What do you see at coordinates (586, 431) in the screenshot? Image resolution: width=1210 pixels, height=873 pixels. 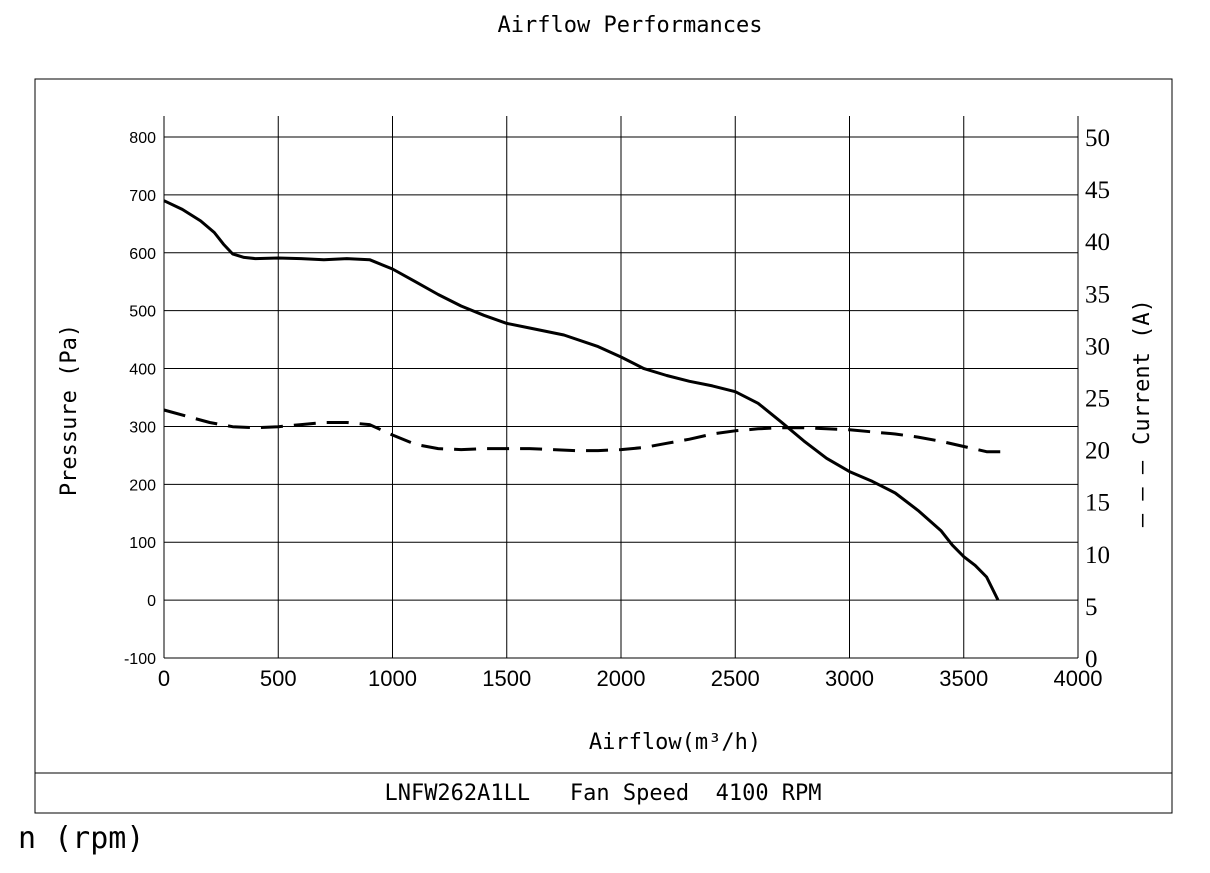 I see `current-curve` at bounding box center [586, 431].